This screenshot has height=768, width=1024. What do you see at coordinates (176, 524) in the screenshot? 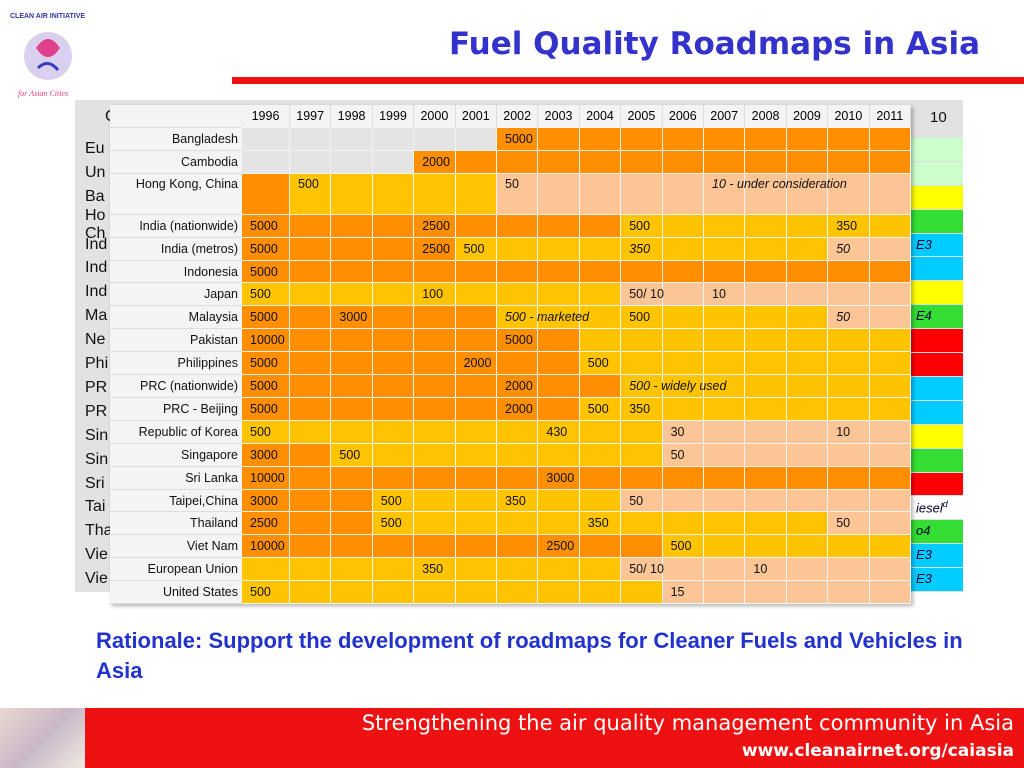
I see `row-label: Thailand` at bounding box center [176, 524].